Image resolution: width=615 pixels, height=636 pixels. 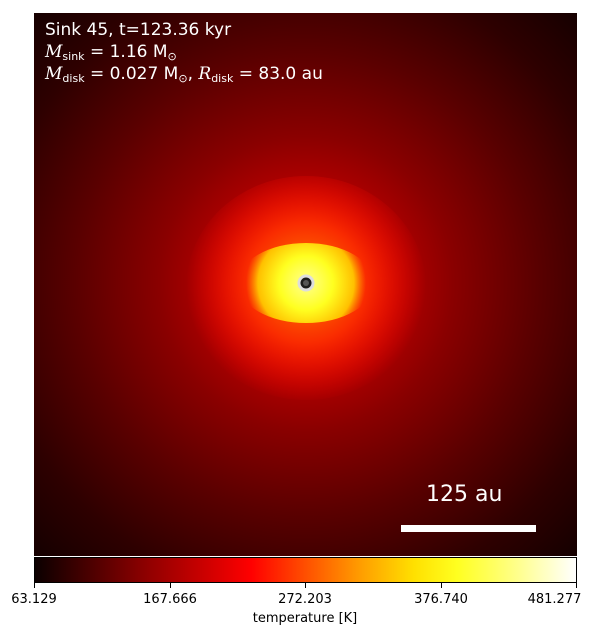 I want to click on r-disk-symbol: R, so click(x=205, y=74).